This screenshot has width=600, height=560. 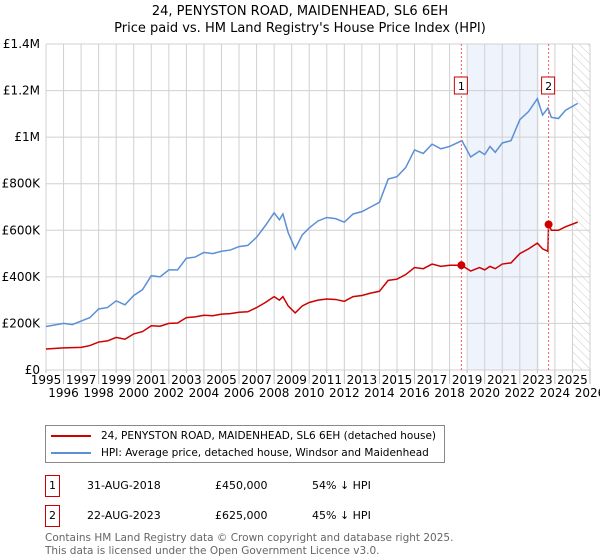 What do you see at coordinates (241, 485) in the screenshot?
I see `transaction-price: £450,000` at bounding box center [241, 485].